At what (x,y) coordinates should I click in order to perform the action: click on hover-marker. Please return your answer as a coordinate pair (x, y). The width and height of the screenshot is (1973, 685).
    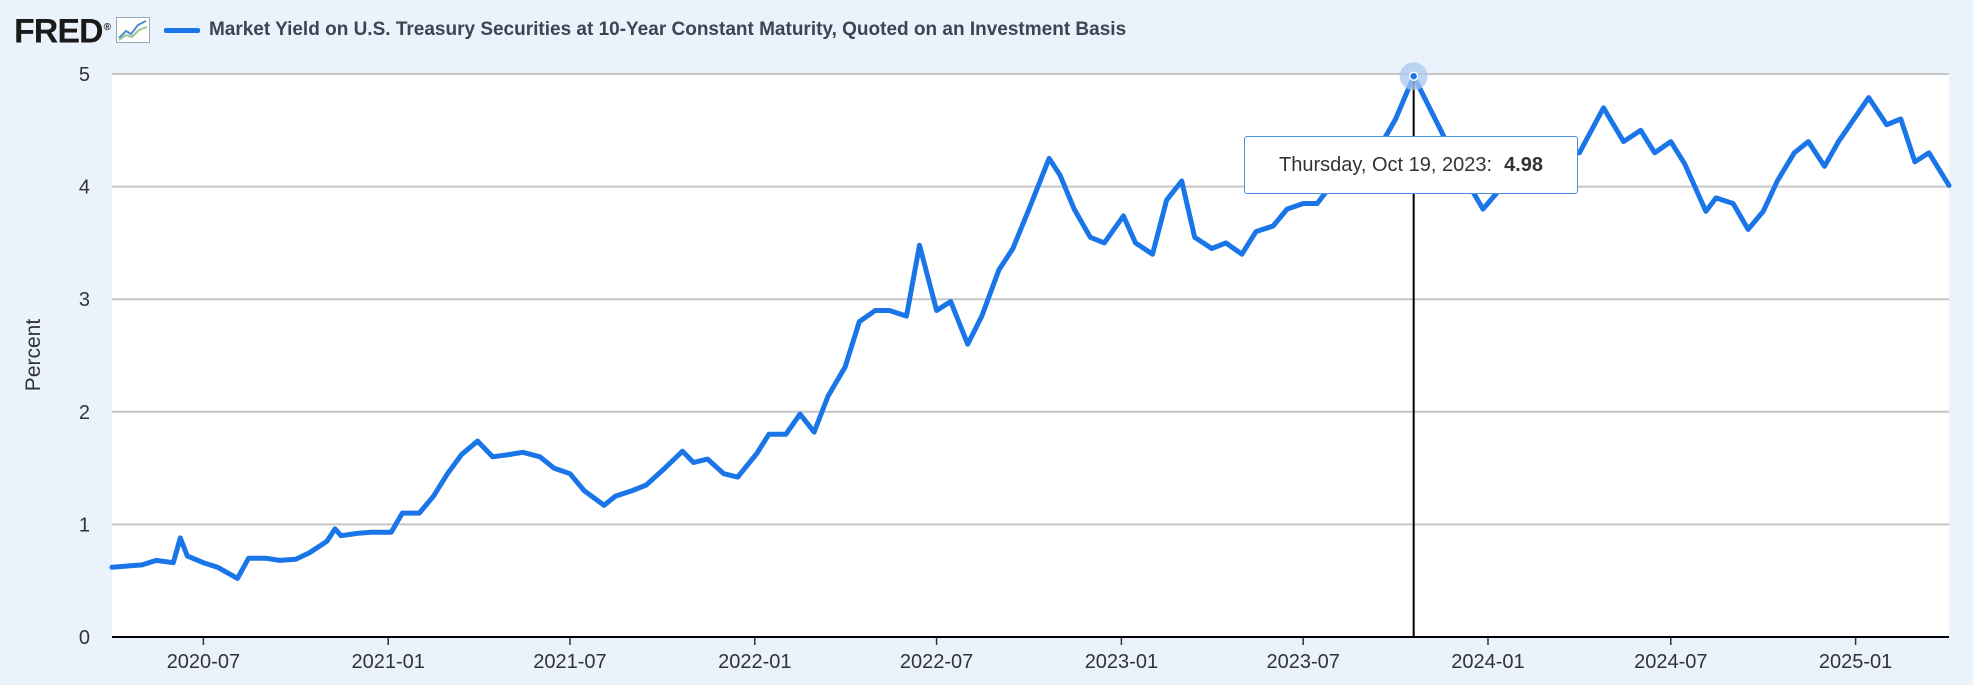
    Looking at the image, I should click on (1413, 76).